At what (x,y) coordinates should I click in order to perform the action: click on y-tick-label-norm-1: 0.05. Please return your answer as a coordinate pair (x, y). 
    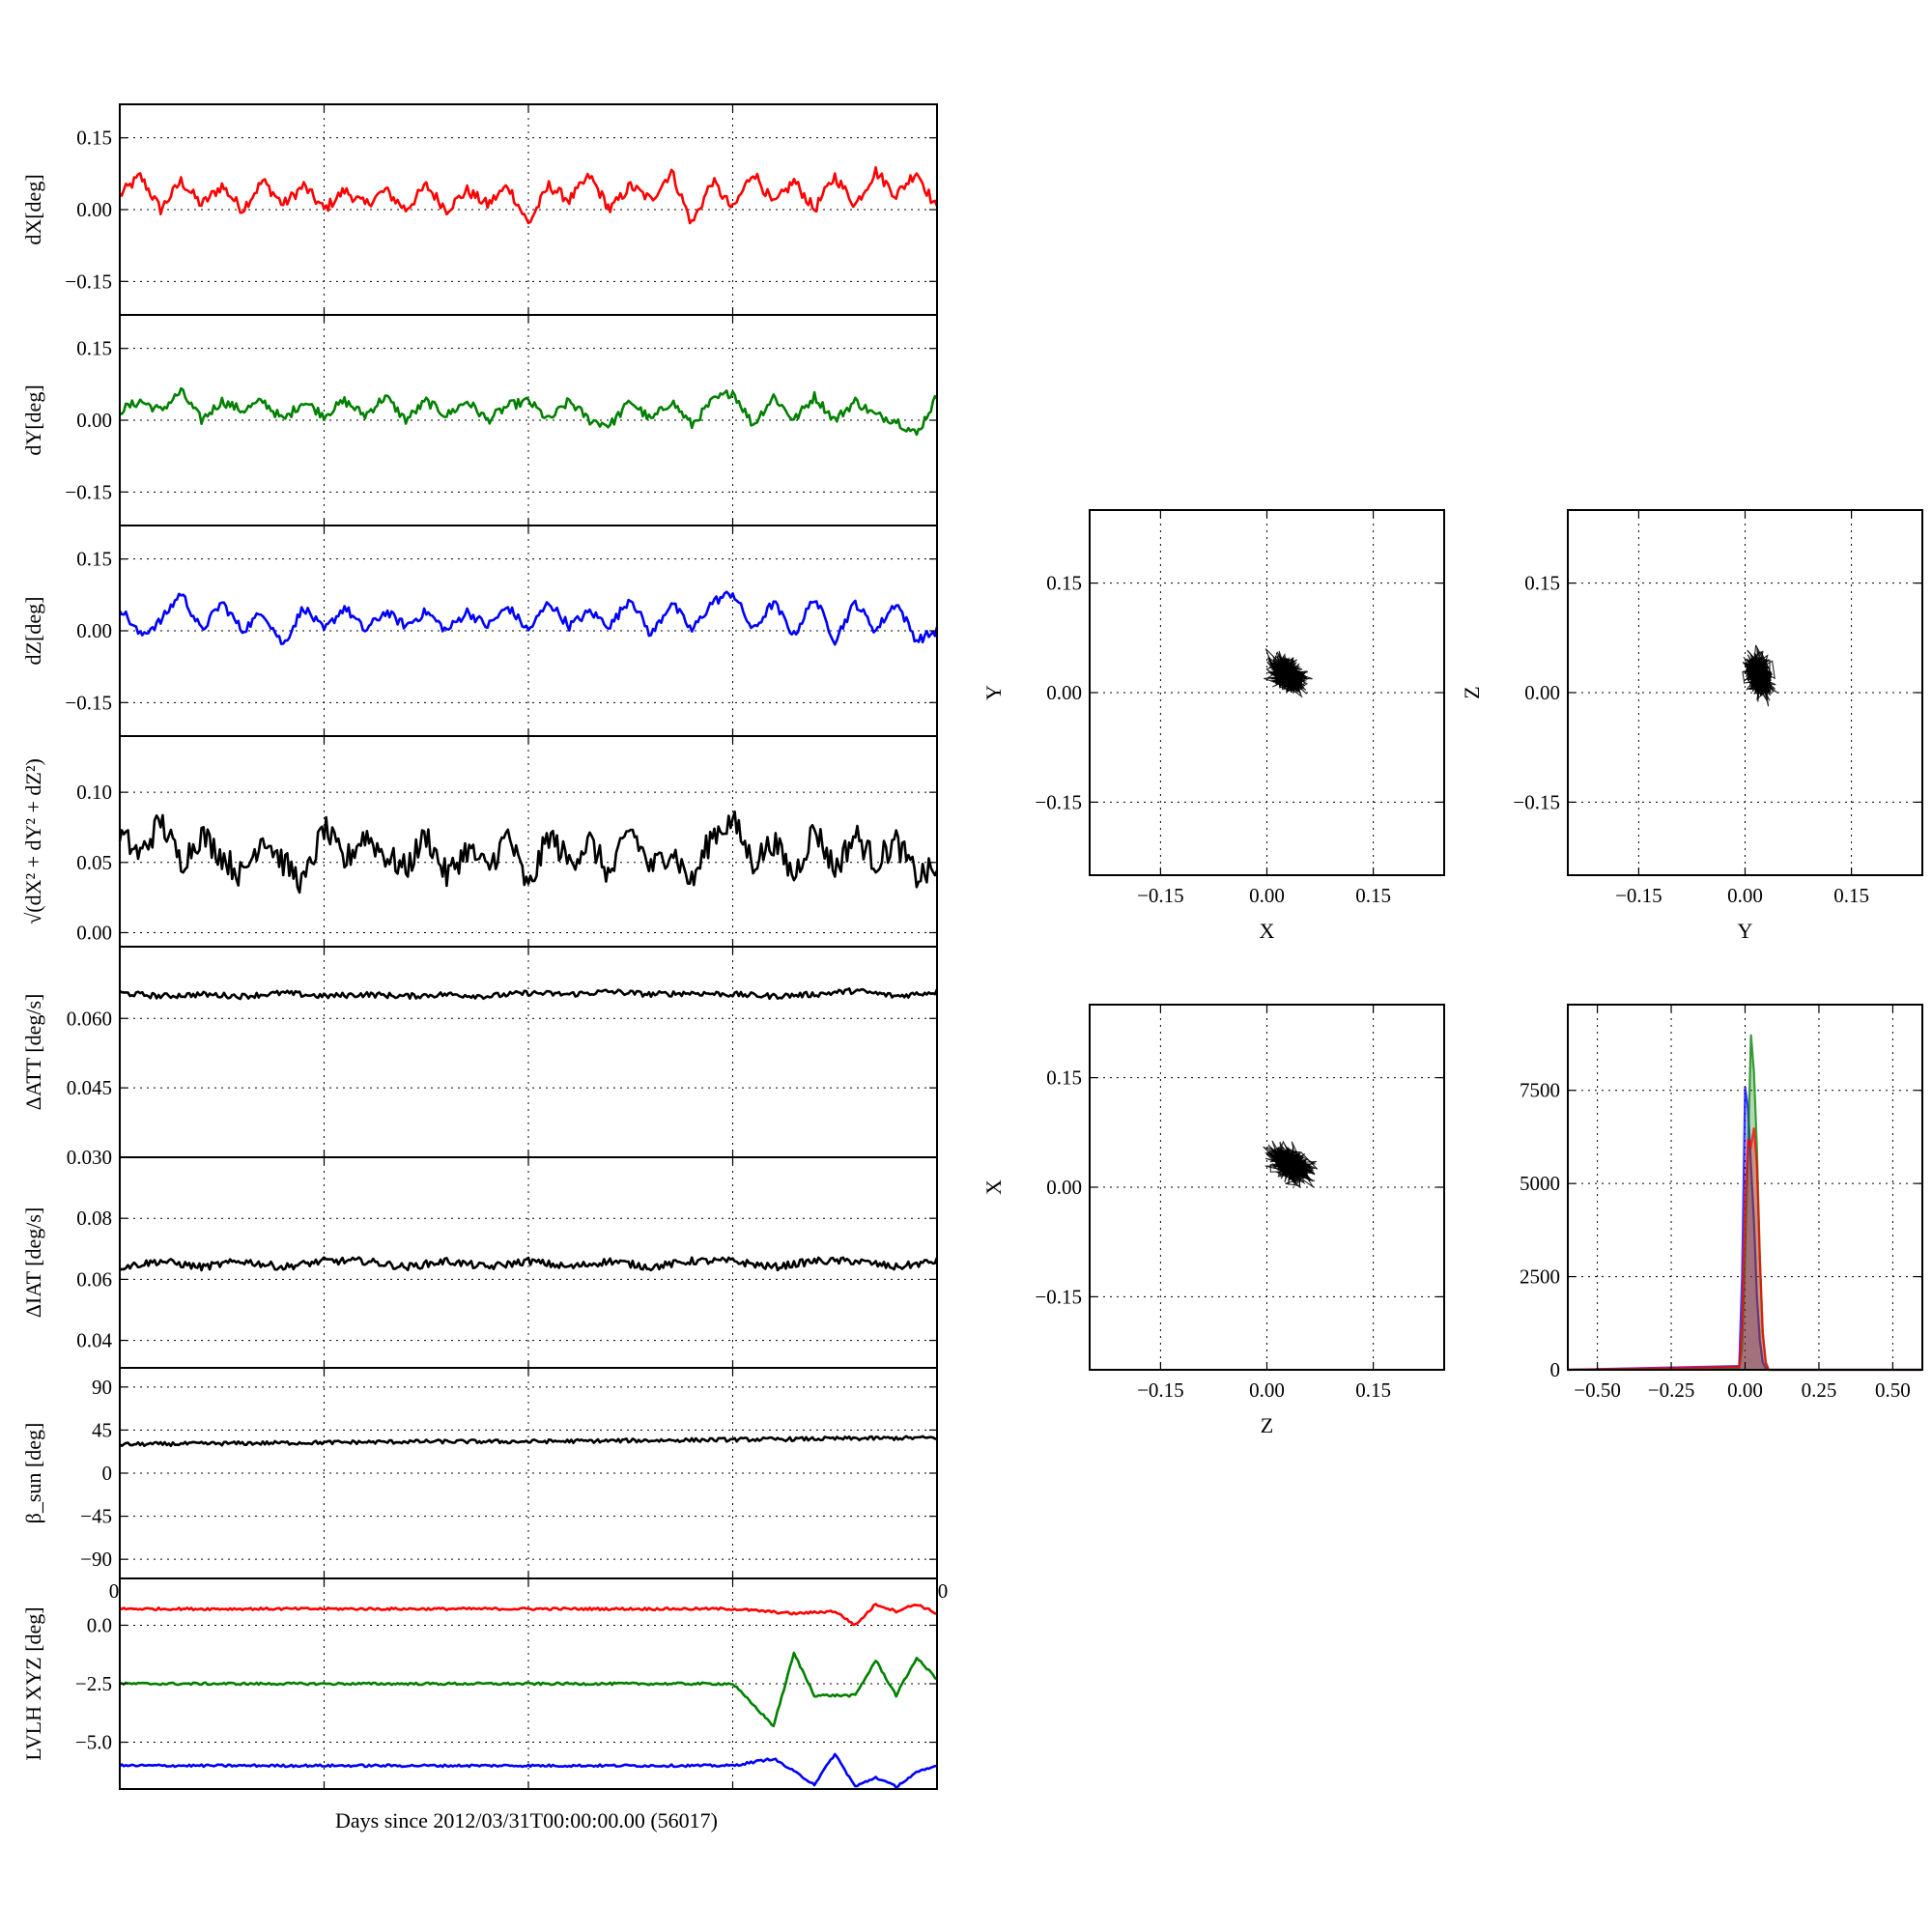
    Looking at the image, I should click on (94, 862).